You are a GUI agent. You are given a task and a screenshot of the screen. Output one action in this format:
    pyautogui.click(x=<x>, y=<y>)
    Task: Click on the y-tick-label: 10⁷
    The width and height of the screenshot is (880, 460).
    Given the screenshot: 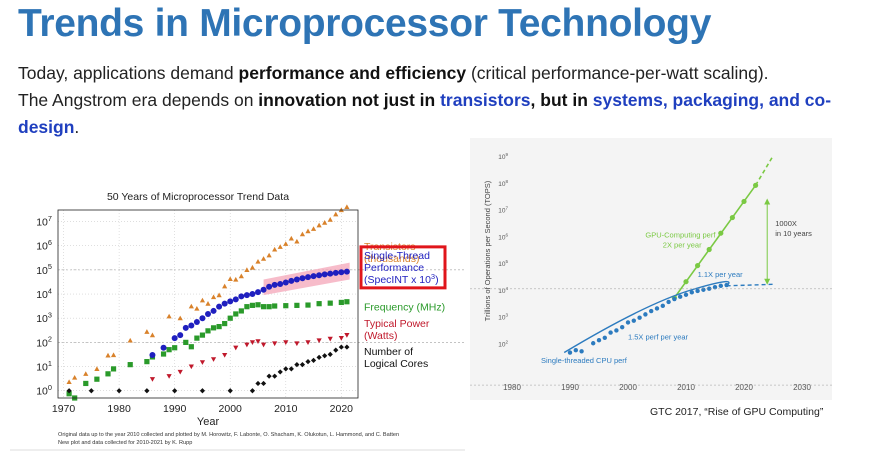 What is the action you would take?
    pyautogui.click(x=503, y=210)
    